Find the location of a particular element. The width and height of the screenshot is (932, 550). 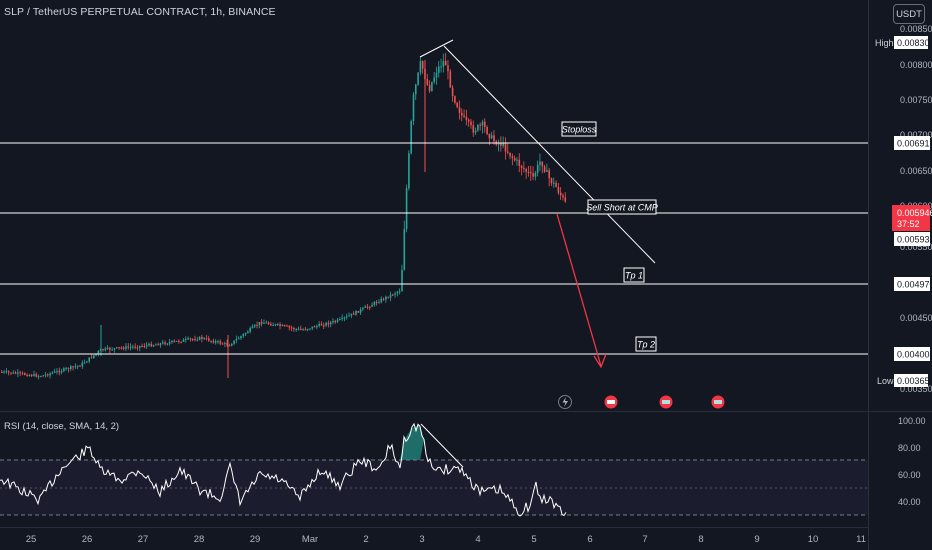

currency-button: USDT is located at coordinates (909, 14).